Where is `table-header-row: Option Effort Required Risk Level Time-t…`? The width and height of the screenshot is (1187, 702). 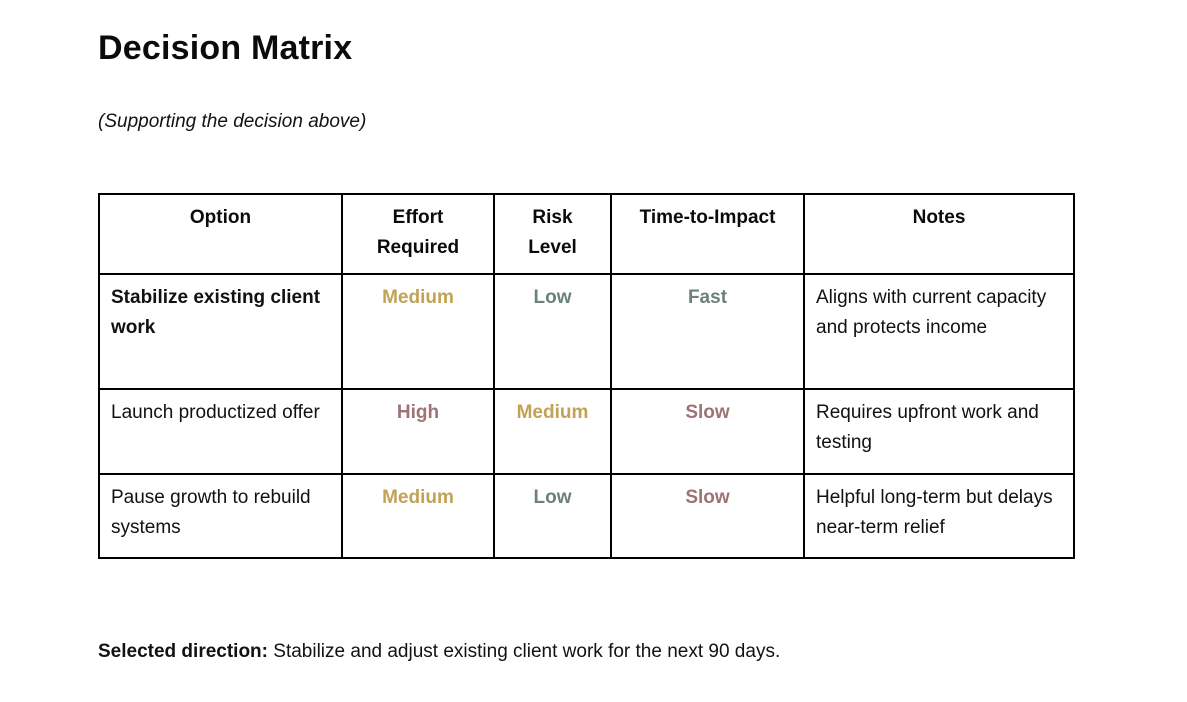 table-header-row: Option Effort Required Risk Level Time-t… is located at coordinates (586, 233).